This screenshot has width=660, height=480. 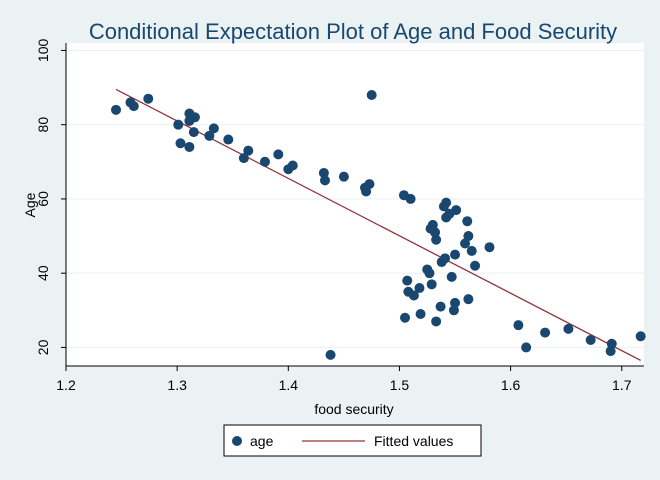 I want to click on legend: age Fitted values, so click(x=352, y=440).